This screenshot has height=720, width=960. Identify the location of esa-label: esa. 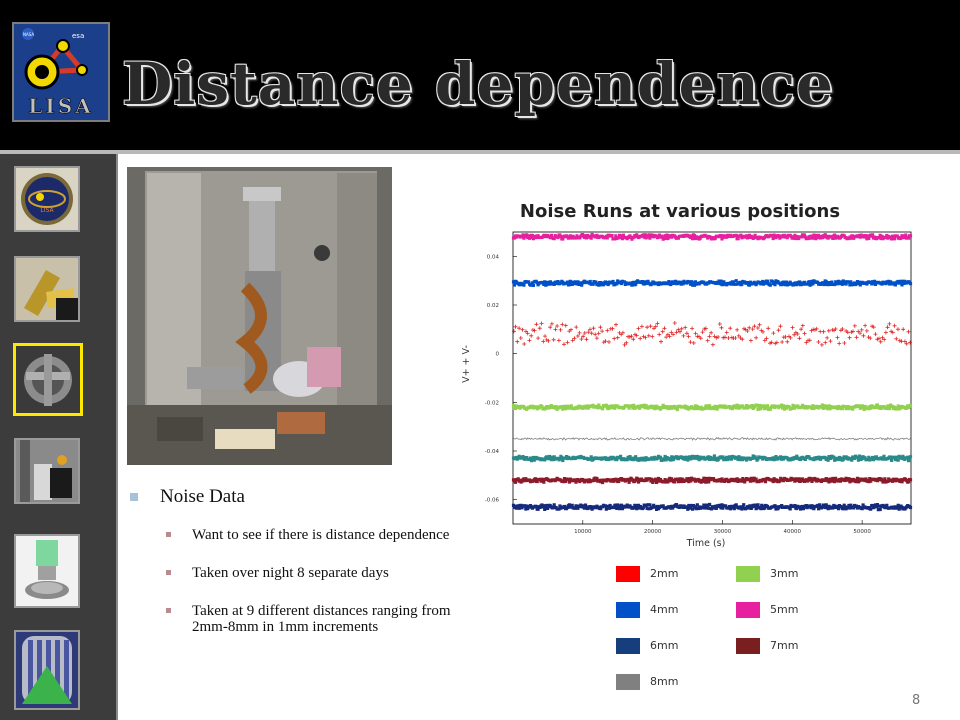
(78, 36).